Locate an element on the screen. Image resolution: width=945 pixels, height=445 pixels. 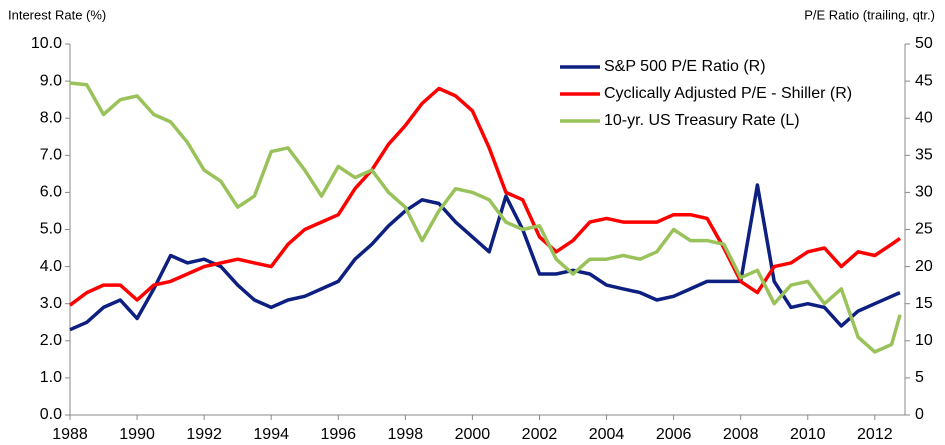
y-tick-label: 9.0 is located at coordinates (51, 80).